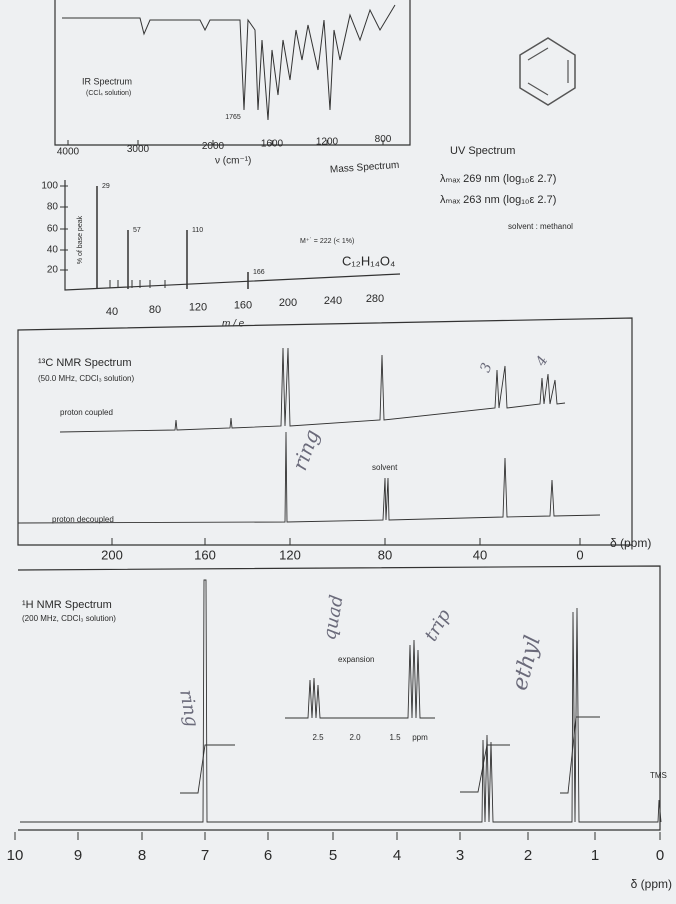 The height and width of the screenshot is (904, 676). What do you see at coordinates (460, 855) in the screenshot?
I see `x-tick-label: 3` at bounding box center [460, 855].